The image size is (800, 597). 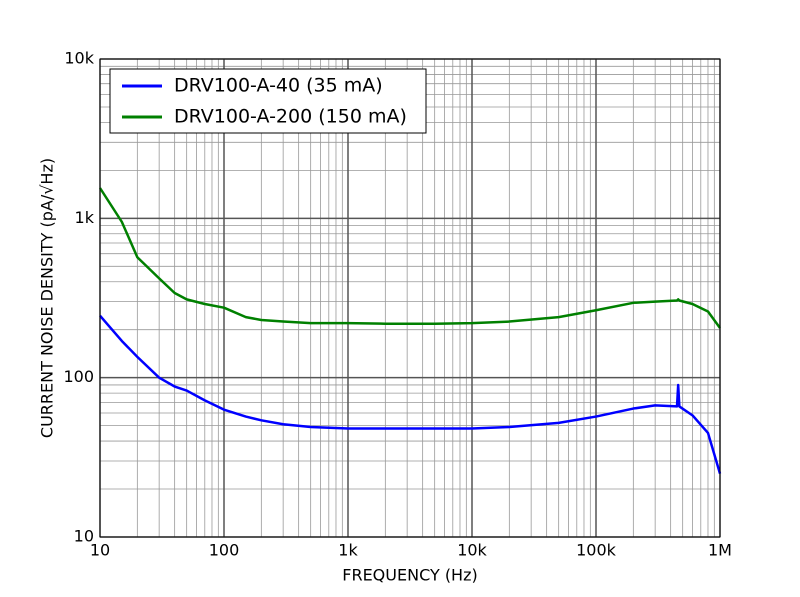 What do you see at coordinates (596, 550) in the screenshot?
I see `x-tick-label: 100k` at bounding box center [596, 550].